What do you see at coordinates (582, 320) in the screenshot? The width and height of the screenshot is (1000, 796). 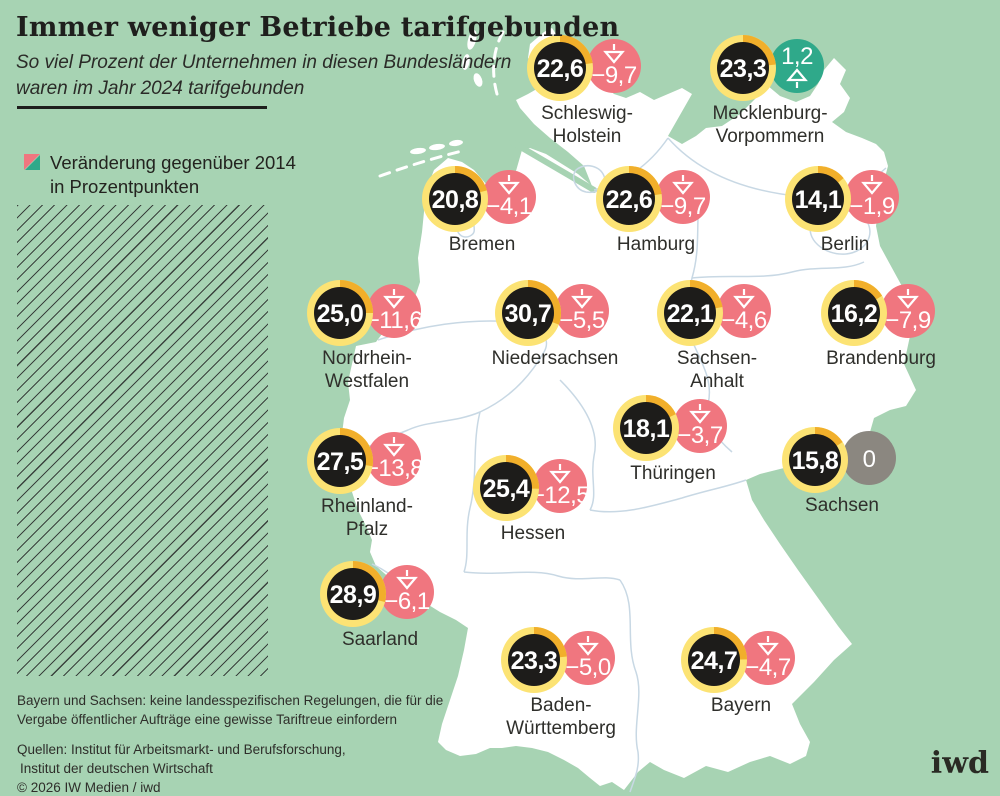 I see `change-value: −5,5` at bounding box center [582, 320].